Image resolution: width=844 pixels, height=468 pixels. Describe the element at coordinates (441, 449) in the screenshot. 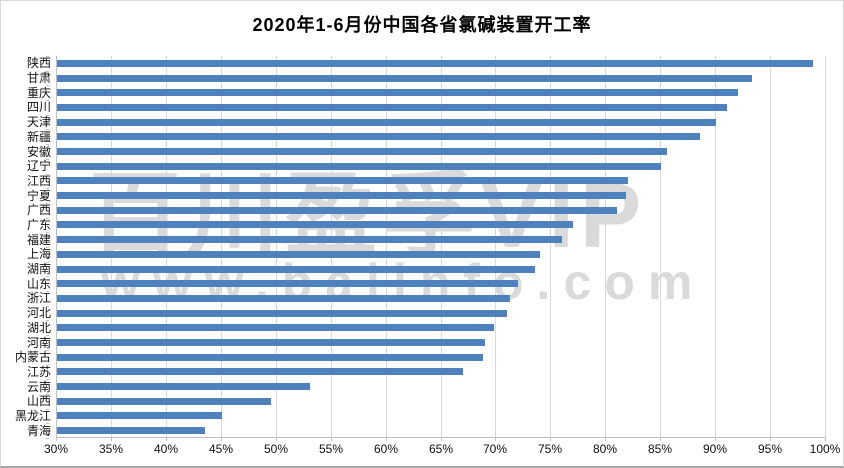

I see `x-axis-label: 65%` at that location.